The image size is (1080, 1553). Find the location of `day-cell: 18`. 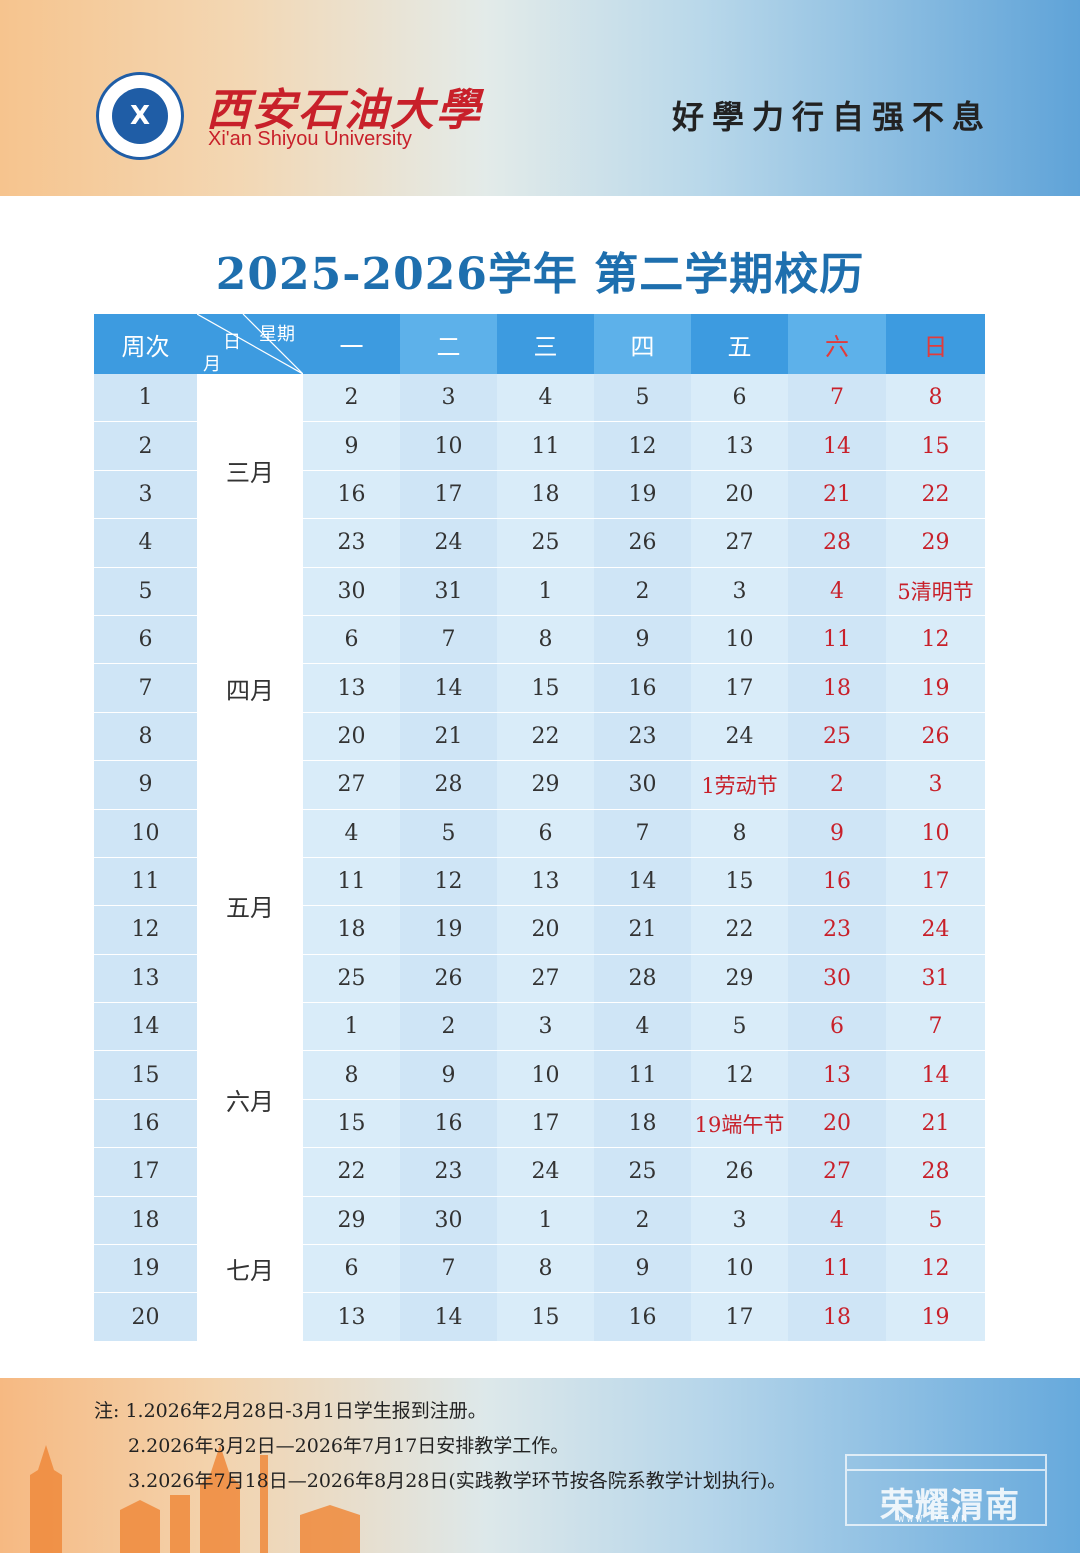

day-cell: 18 is located at coordinates (837, 688).